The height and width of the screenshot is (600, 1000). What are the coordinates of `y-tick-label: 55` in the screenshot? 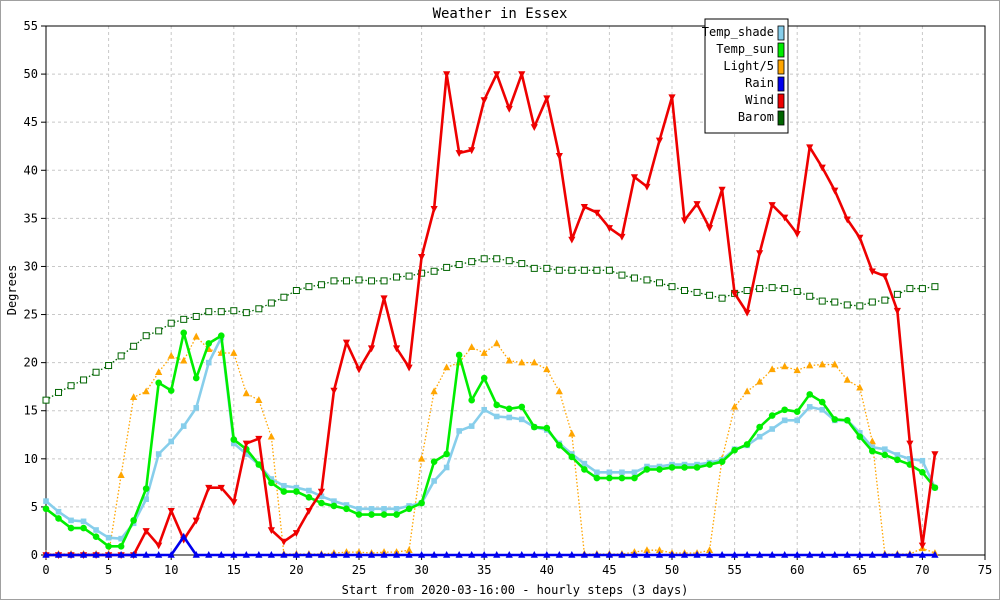 It's located at (31, 26).